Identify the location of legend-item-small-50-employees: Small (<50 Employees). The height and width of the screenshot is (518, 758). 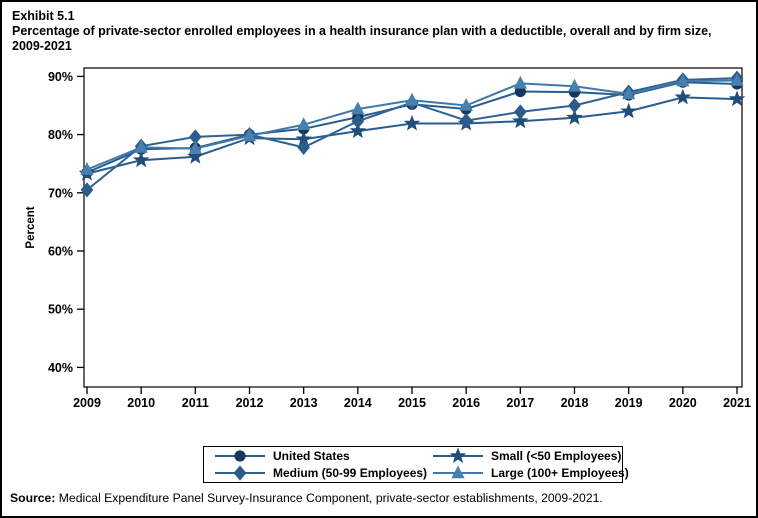
(530, 456).